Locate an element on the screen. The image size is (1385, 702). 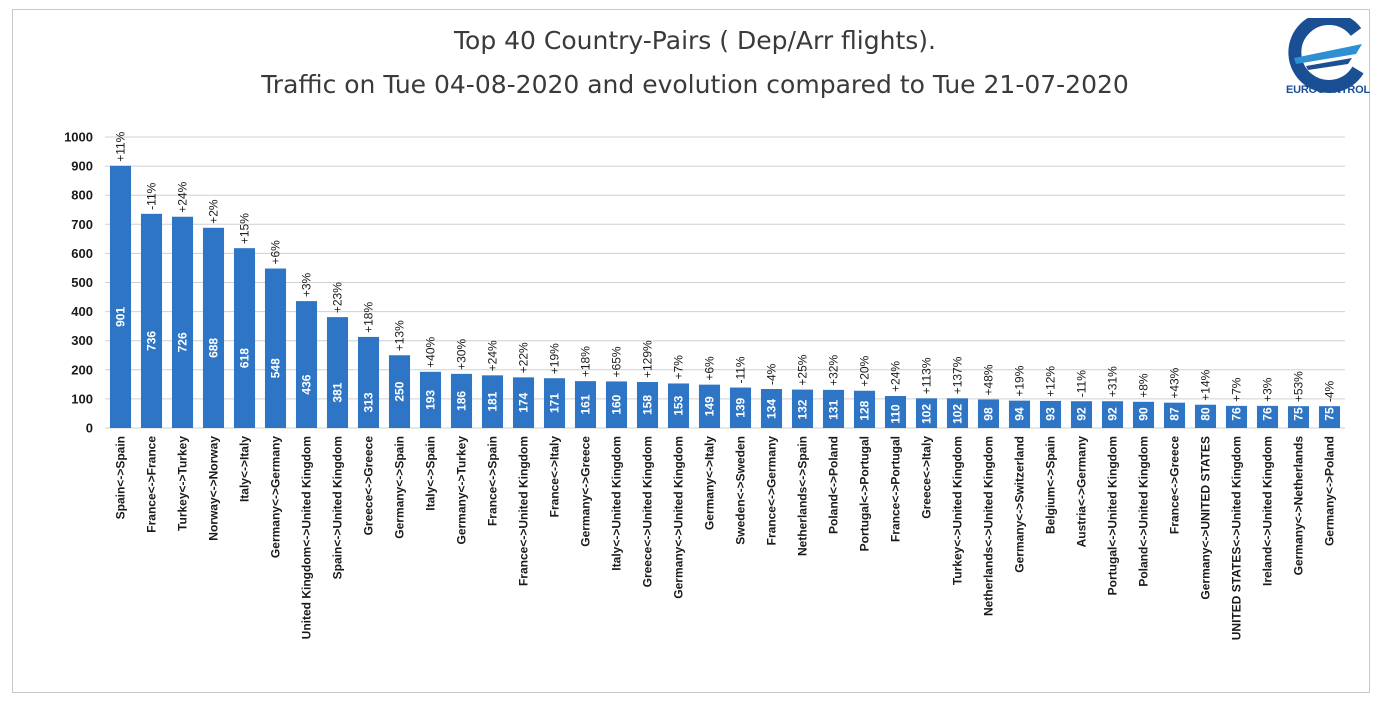
bar-value-label: 94 is located at coordinates (1020, 414).